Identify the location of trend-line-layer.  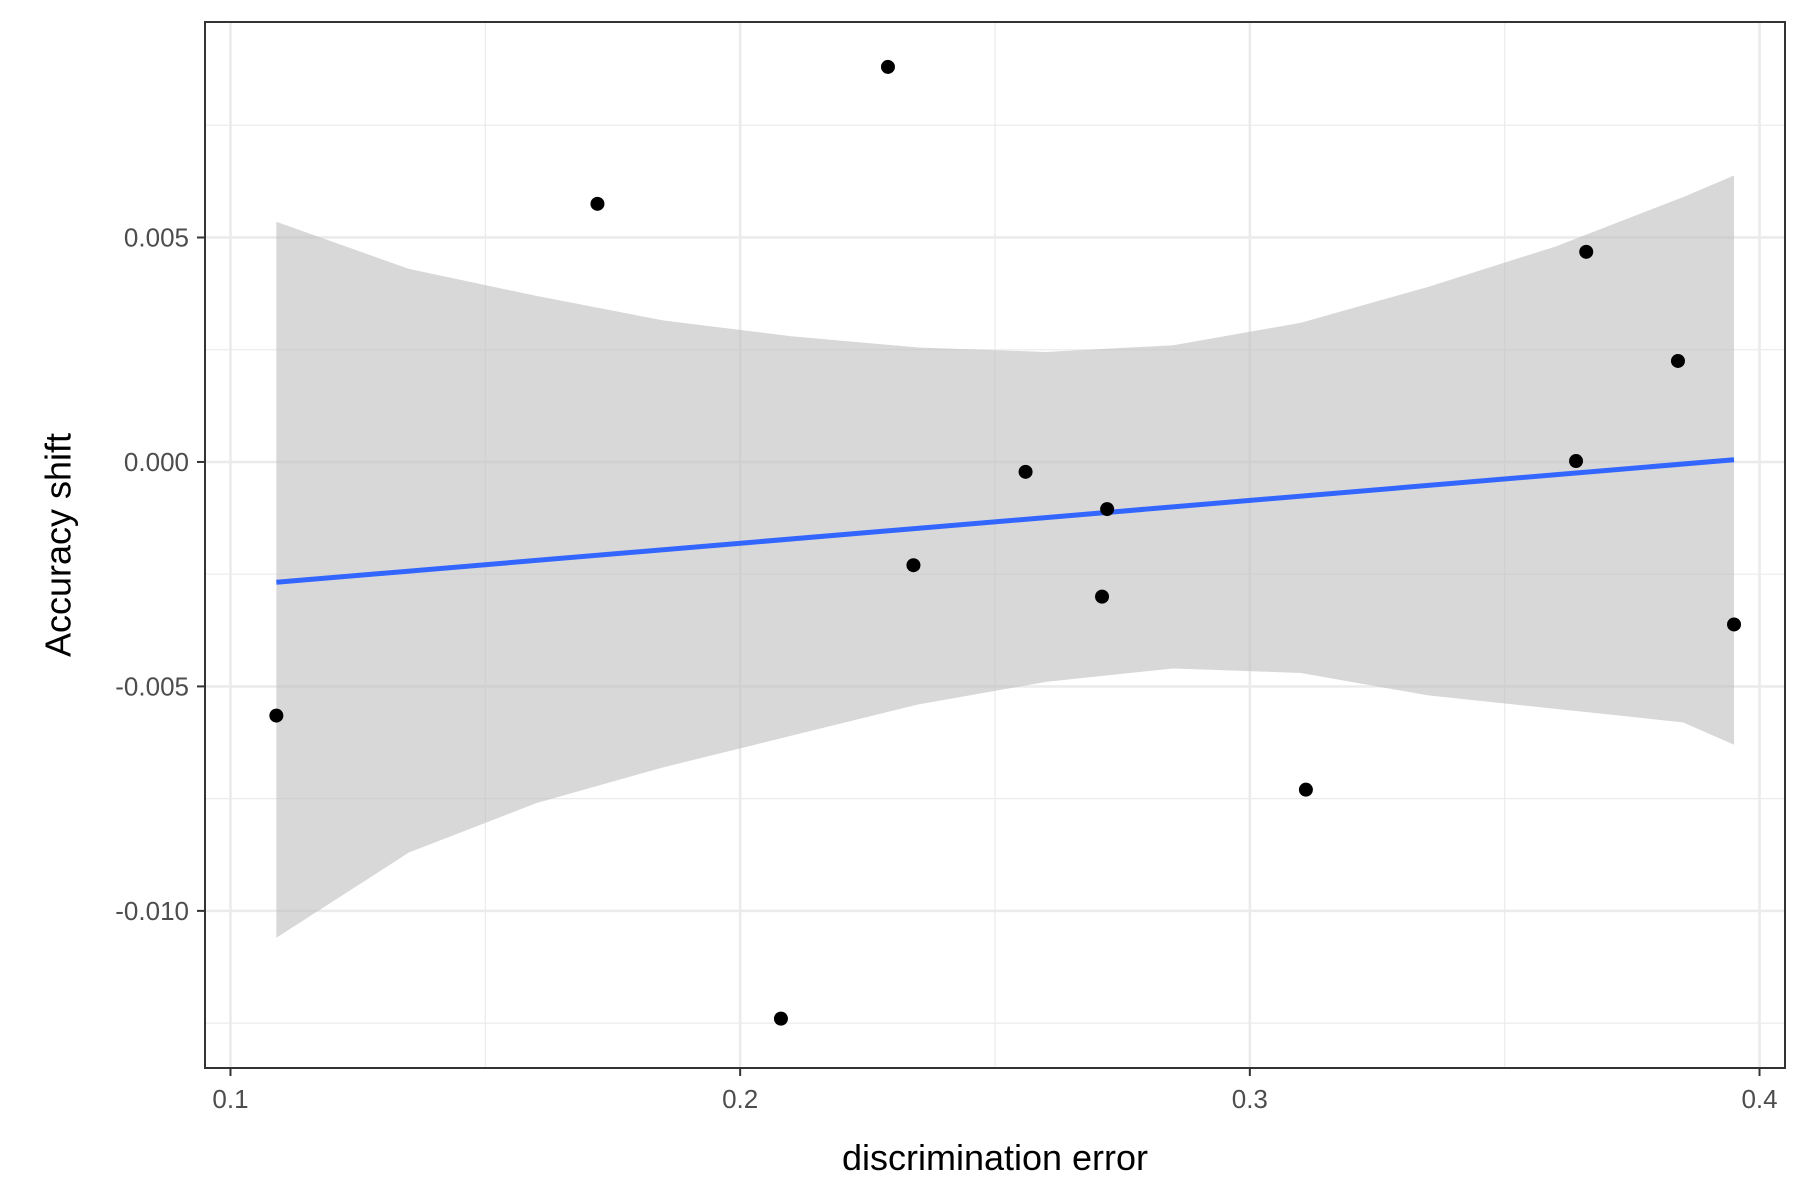
(1005, 521).